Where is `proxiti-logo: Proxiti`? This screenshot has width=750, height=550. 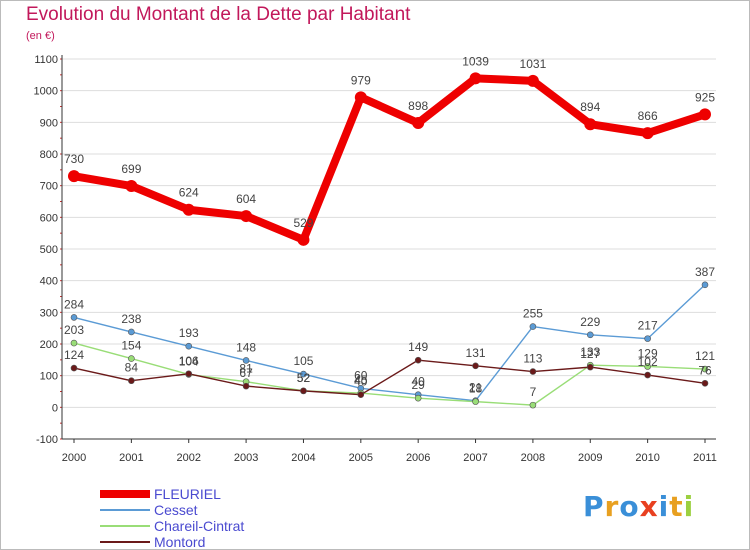 proxiti-logo: Proxiti is located at coordinates (638, 506).